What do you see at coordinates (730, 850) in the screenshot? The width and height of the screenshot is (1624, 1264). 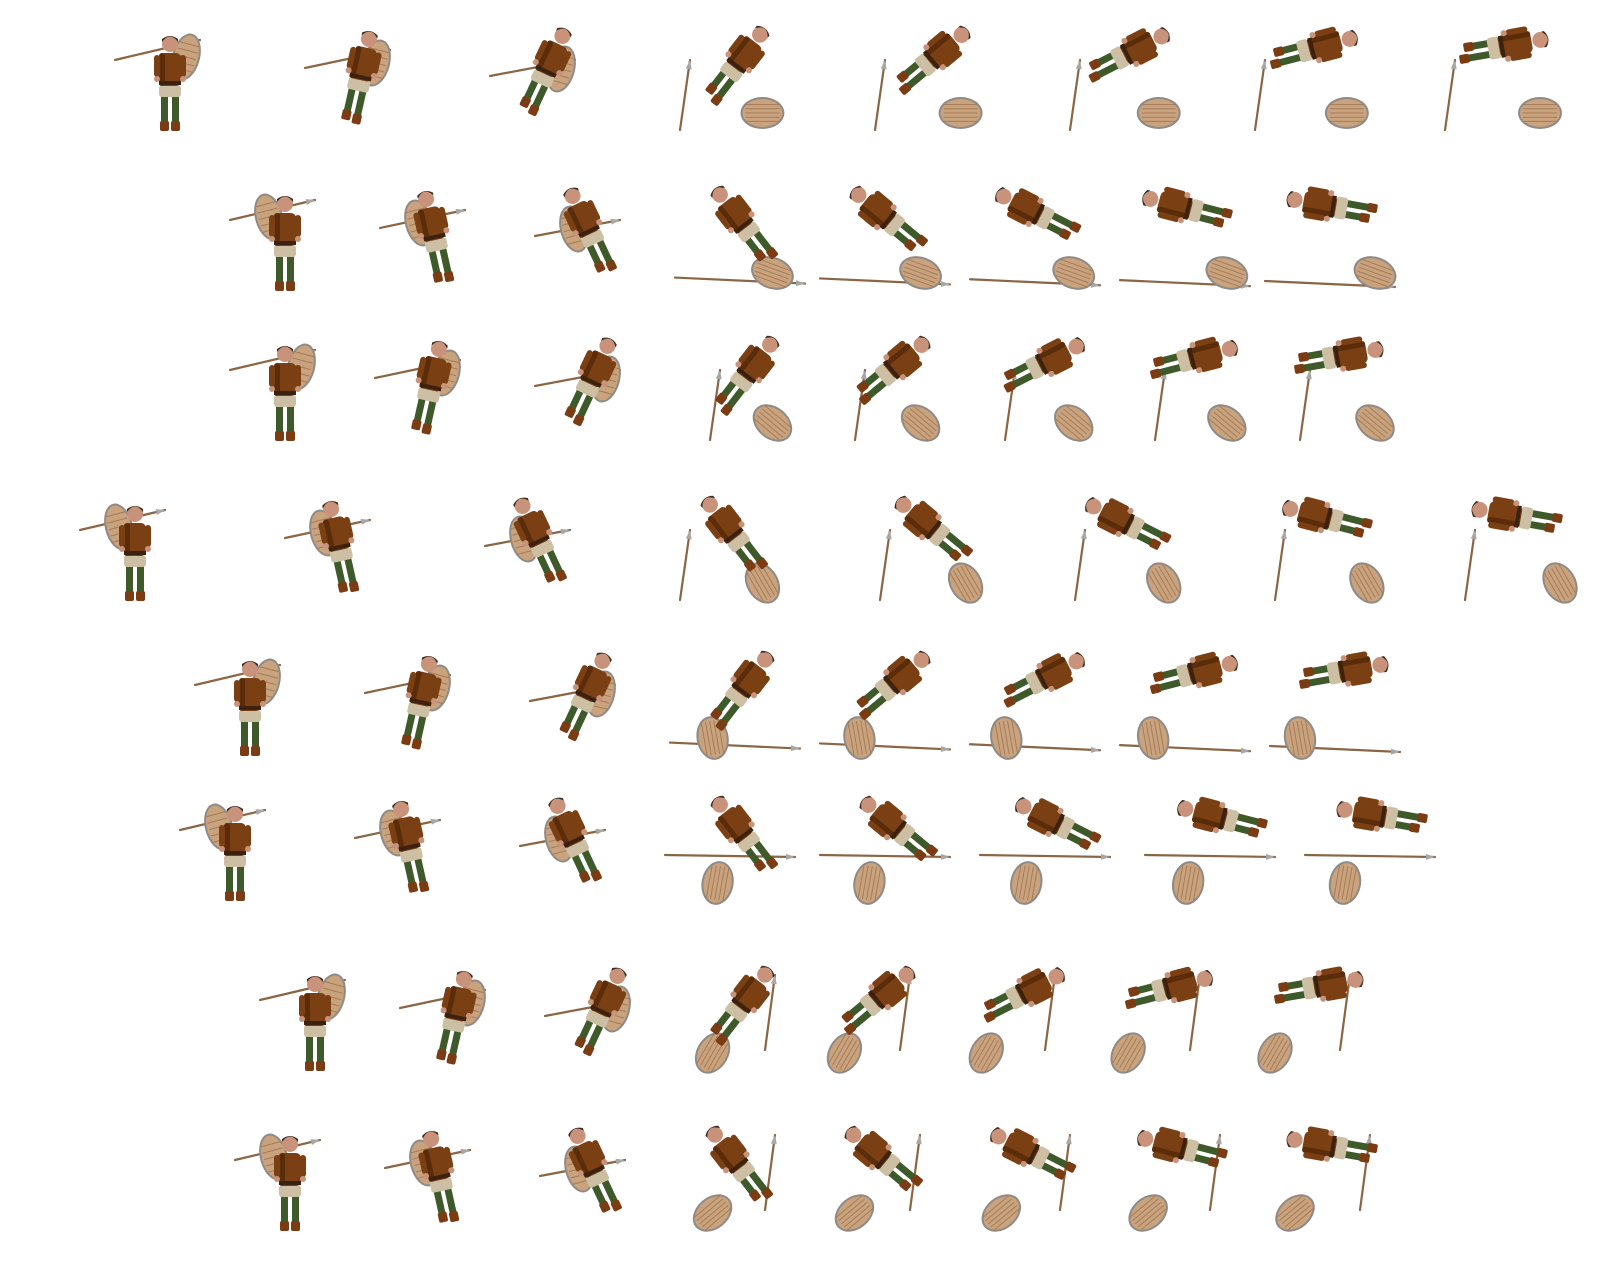 I see `sprite-frame-r6-f4` at bounding box center [730, 850].